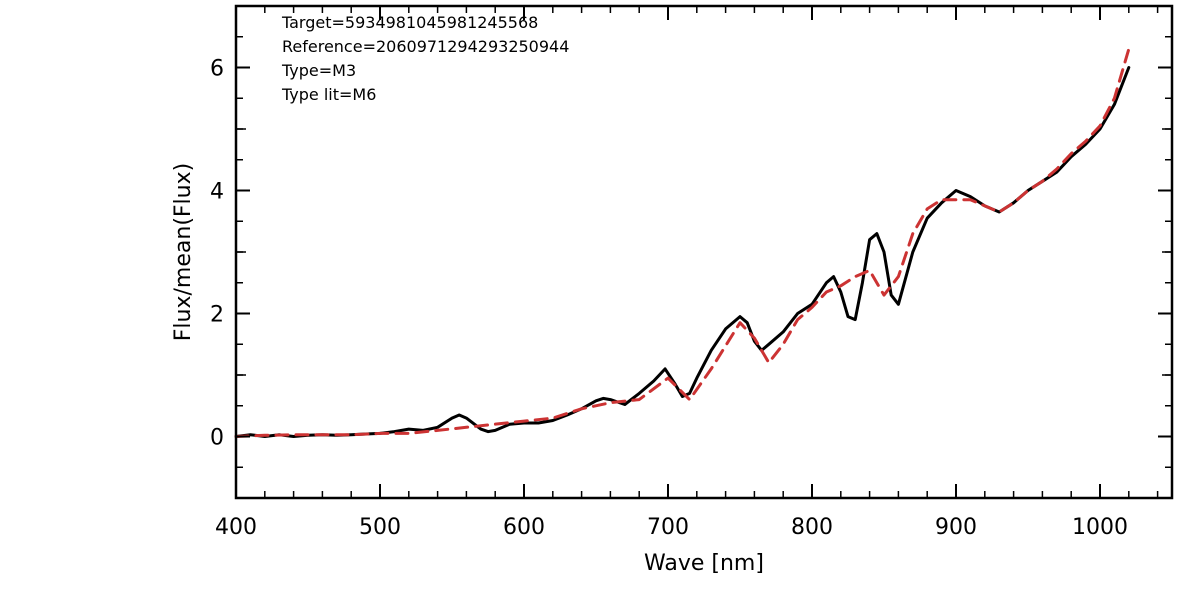 This screenshot has height=590, width=1180. I want to click on annotation-line: Reference=2060971294293250944, so click(425, 46).